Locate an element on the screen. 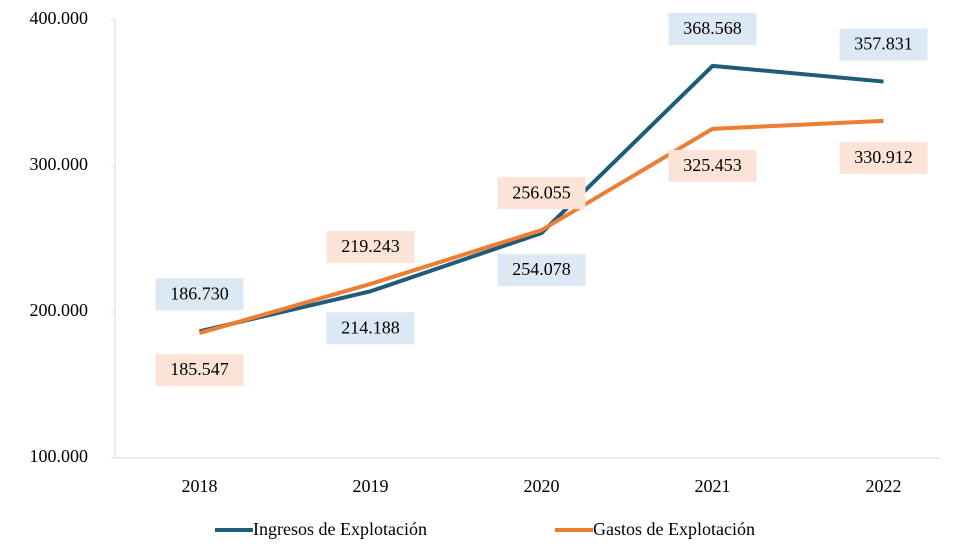  x-tick-label: 2021 is located at coordinates (713, 486).